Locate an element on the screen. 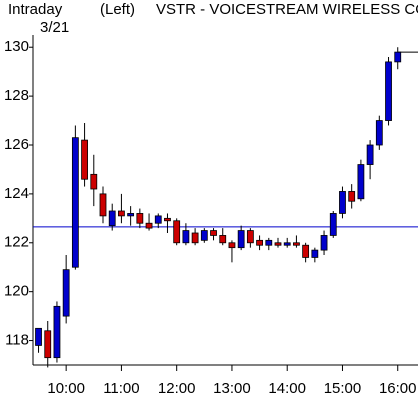 This screenshot has width=418, height=401. y-tick-label: 120 is located at coordinates (16, 291).